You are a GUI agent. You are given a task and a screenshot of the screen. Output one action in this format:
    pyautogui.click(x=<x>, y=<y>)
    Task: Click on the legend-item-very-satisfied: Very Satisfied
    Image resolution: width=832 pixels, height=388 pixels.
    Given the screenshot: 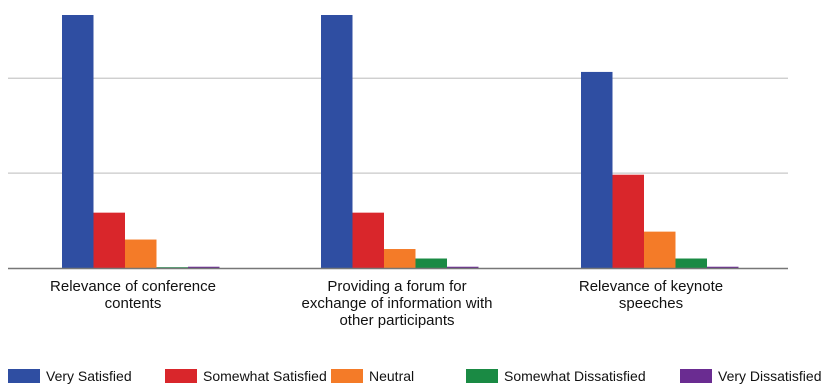 What is the action you would take?
    pyautogui.click(x=70, y=376)
    